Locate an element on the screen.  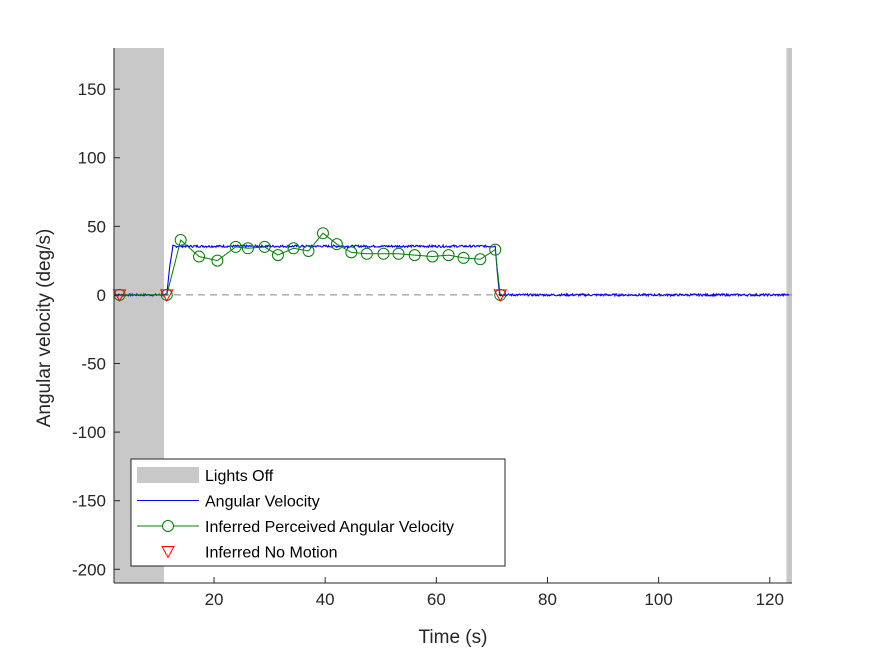
legend-label-1: Angular Velocity is located at coordinates (262, 502).